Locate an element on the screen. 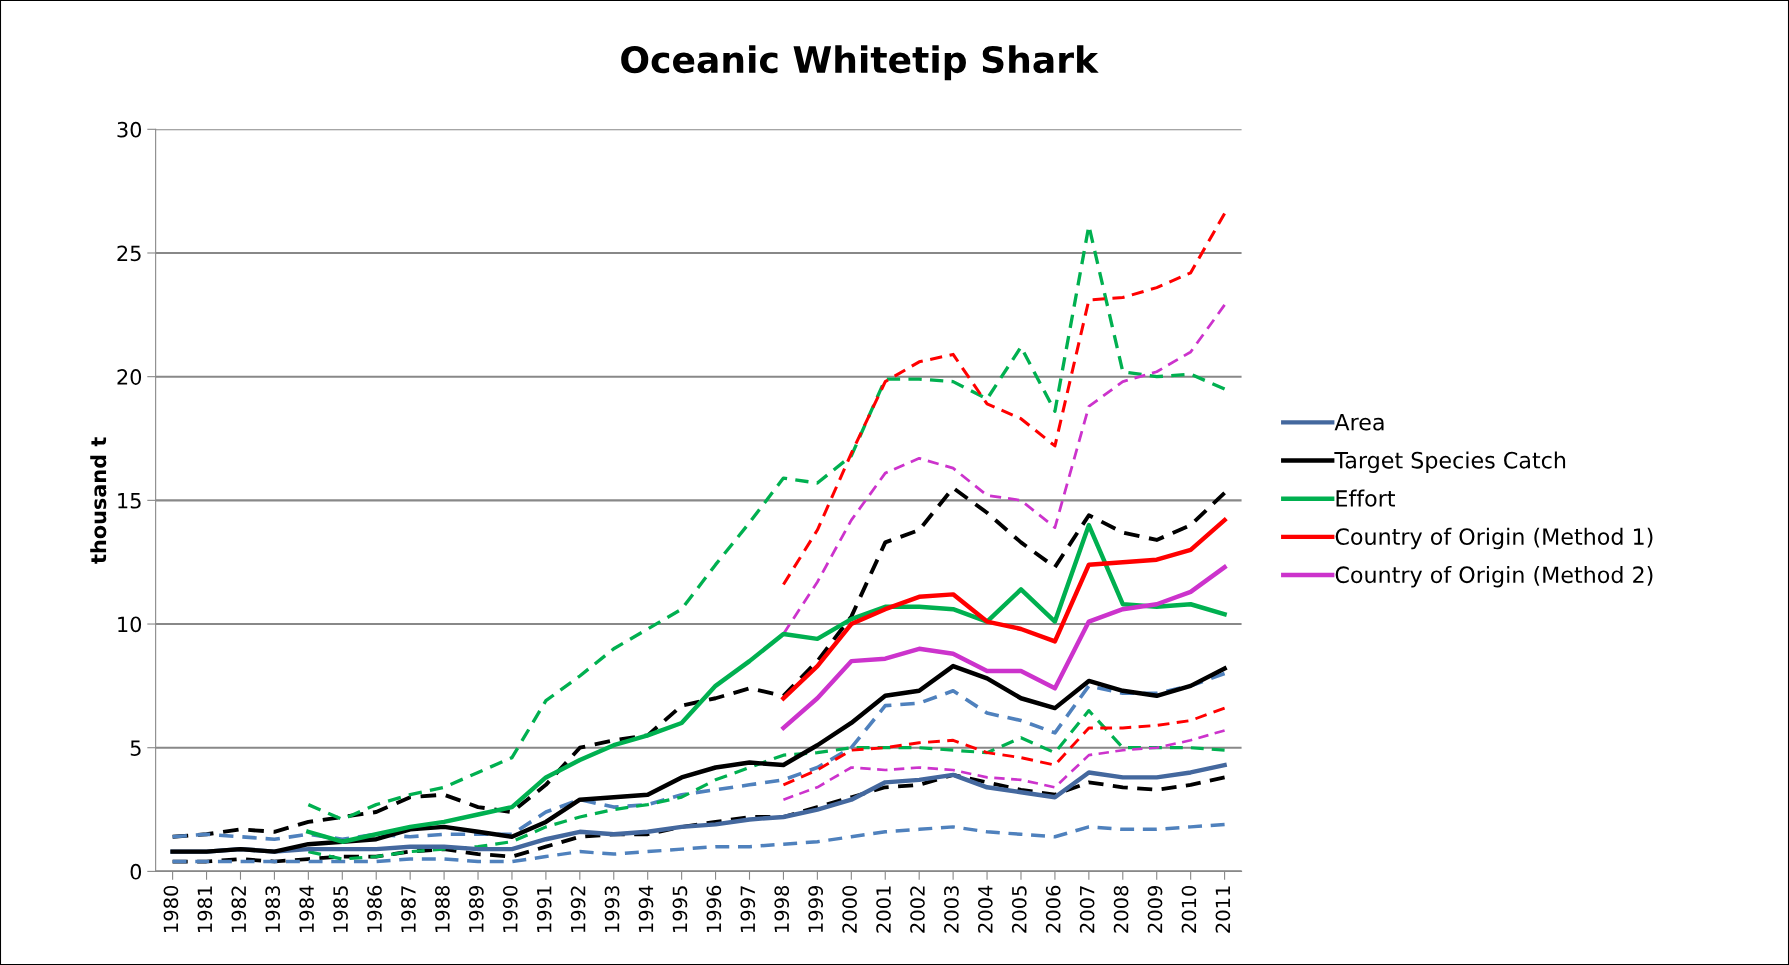  y-tick-label: 5 is located at coordinates (135, 748).